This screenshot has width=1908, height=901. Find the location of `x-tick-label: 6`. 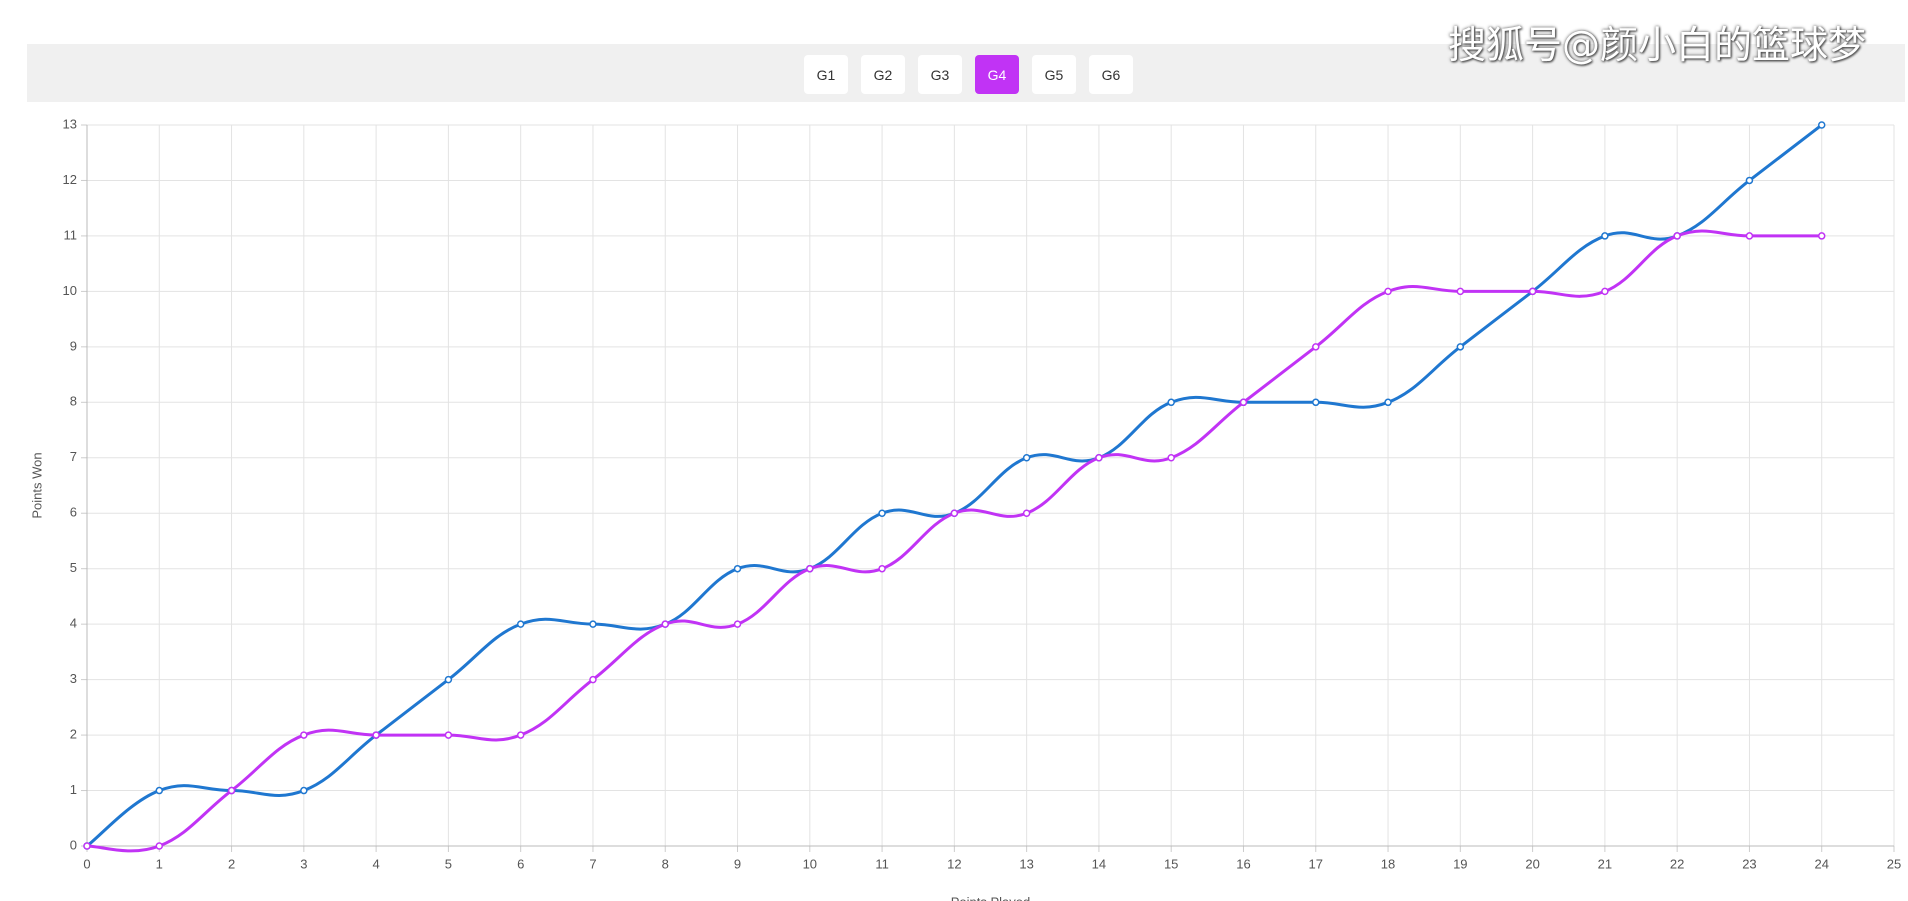

x-tick-label: 6 is located at coordinates (520, 863).